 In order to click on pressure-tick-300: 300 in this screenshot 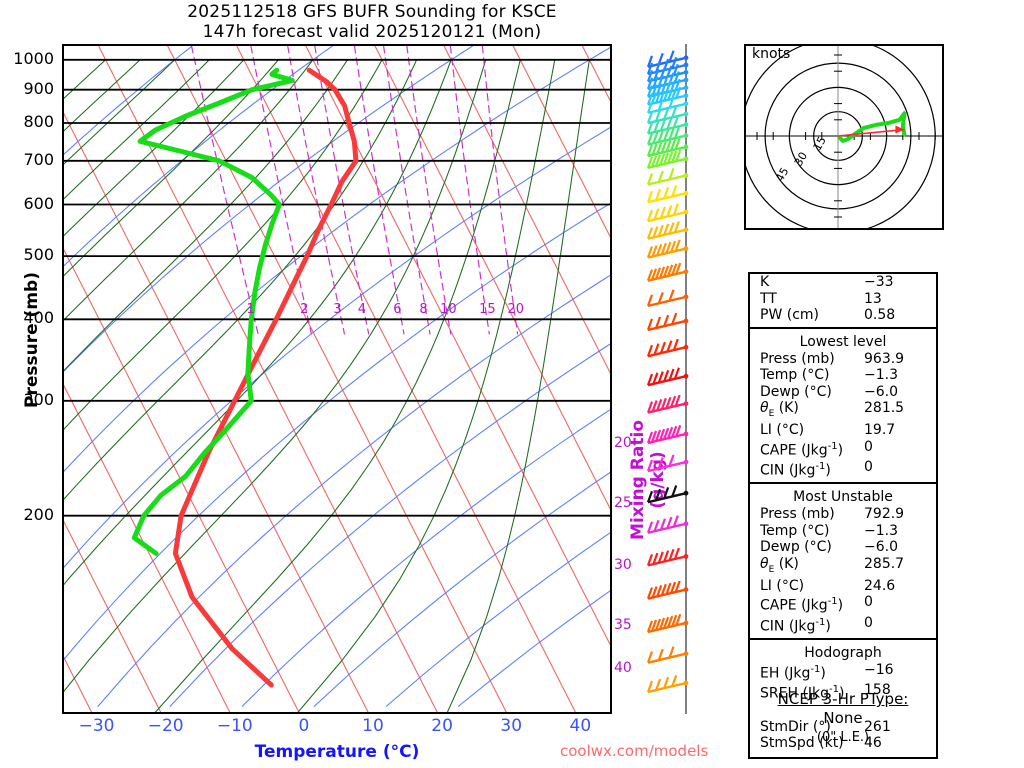, I will do `click(38, 399)`.